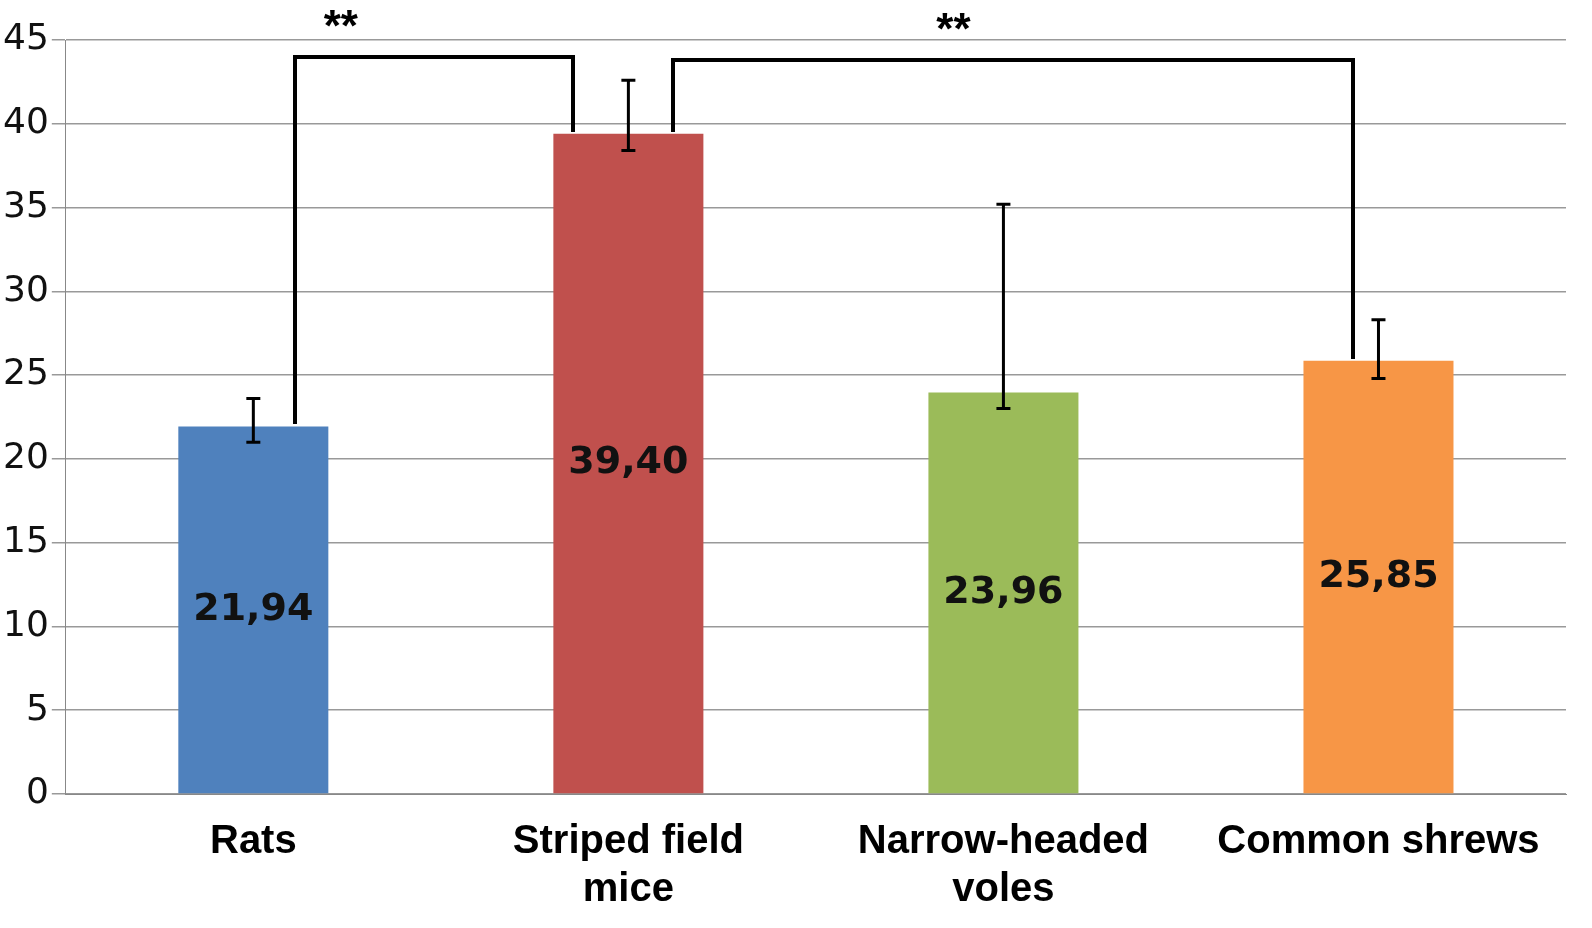 Image resolution: width=1592 pixels, height=928 pixels. I want to click on y-tick-label: 0, so click(37, 791).